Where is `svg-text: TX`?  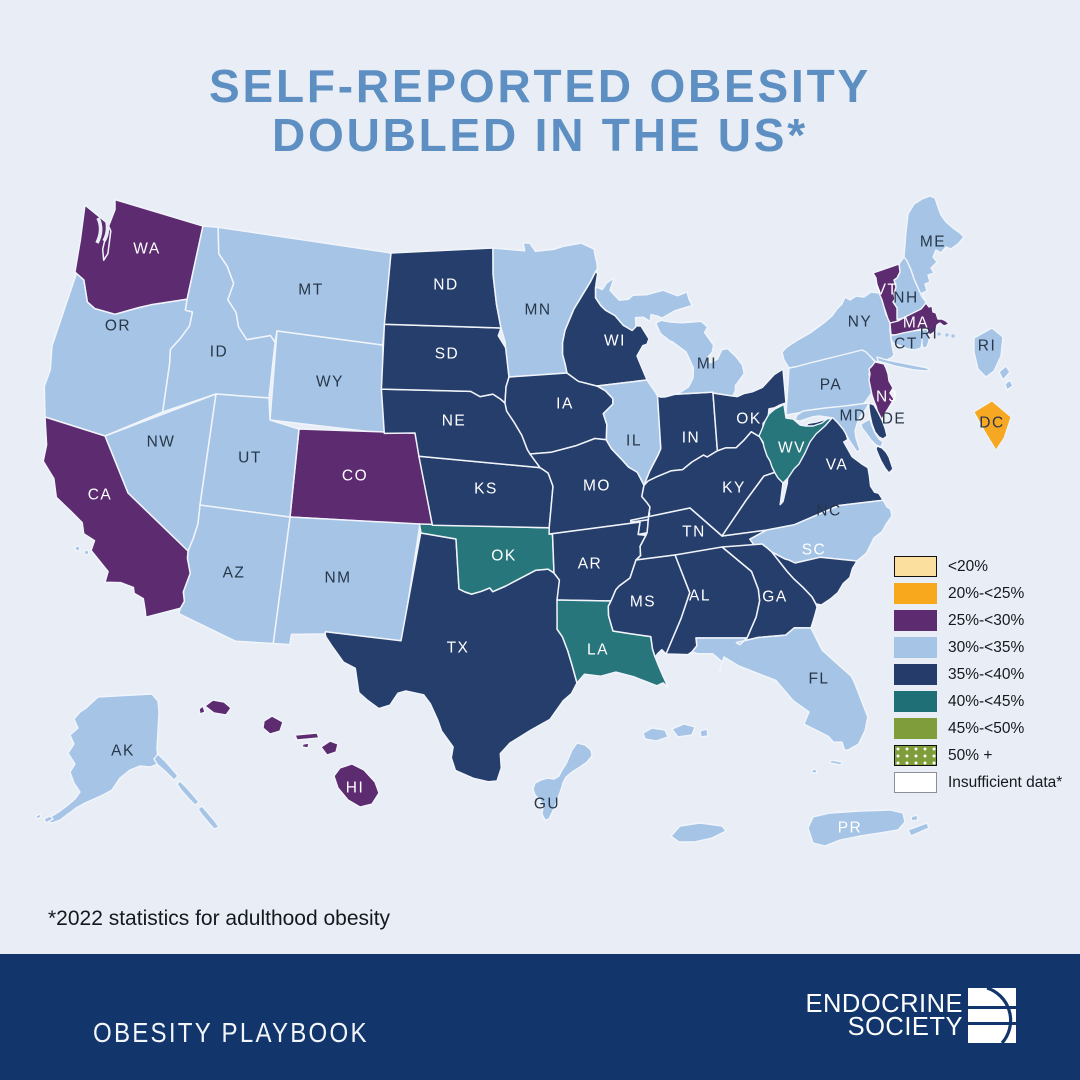
svg-text: TX is located at coordinates (458, 648).